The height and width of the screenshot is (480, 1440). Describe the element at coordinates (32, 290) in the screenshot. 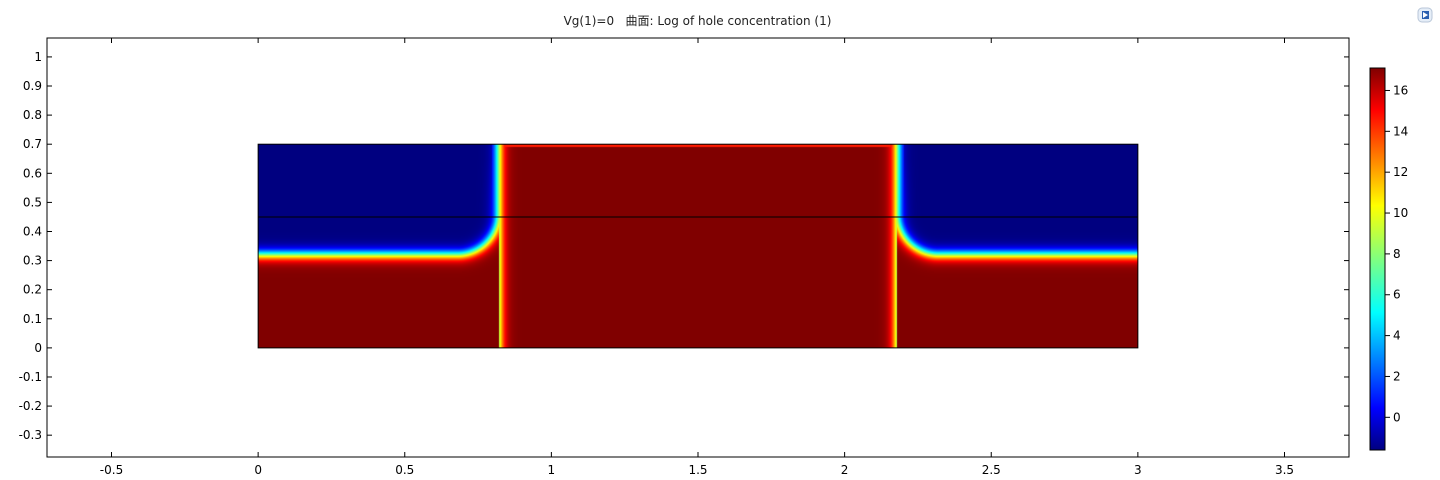

I see `y-tick-label: 0.2` at that location.